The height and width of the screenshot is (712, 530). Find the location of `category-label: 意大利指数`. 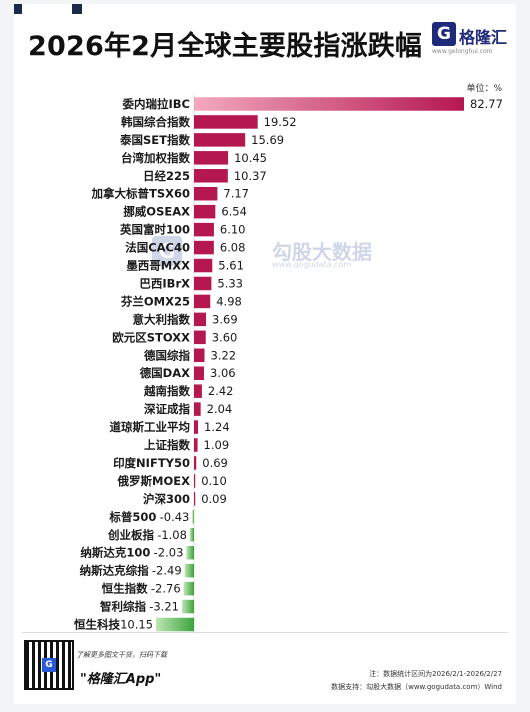

category-label: 意大利指数 is located at coordinates (162, 319).